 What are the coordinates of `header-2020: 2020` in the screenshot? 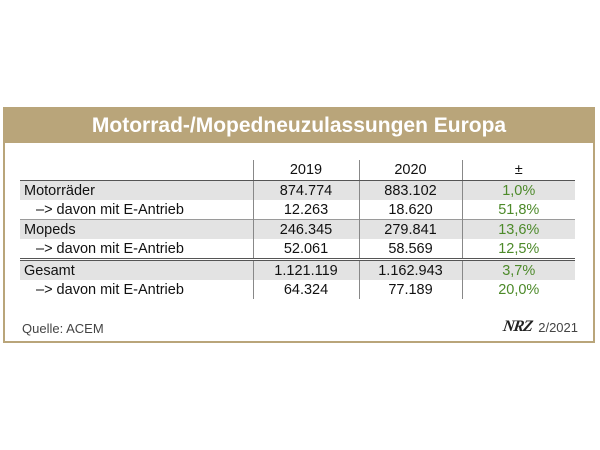 It's located at (410, 170).